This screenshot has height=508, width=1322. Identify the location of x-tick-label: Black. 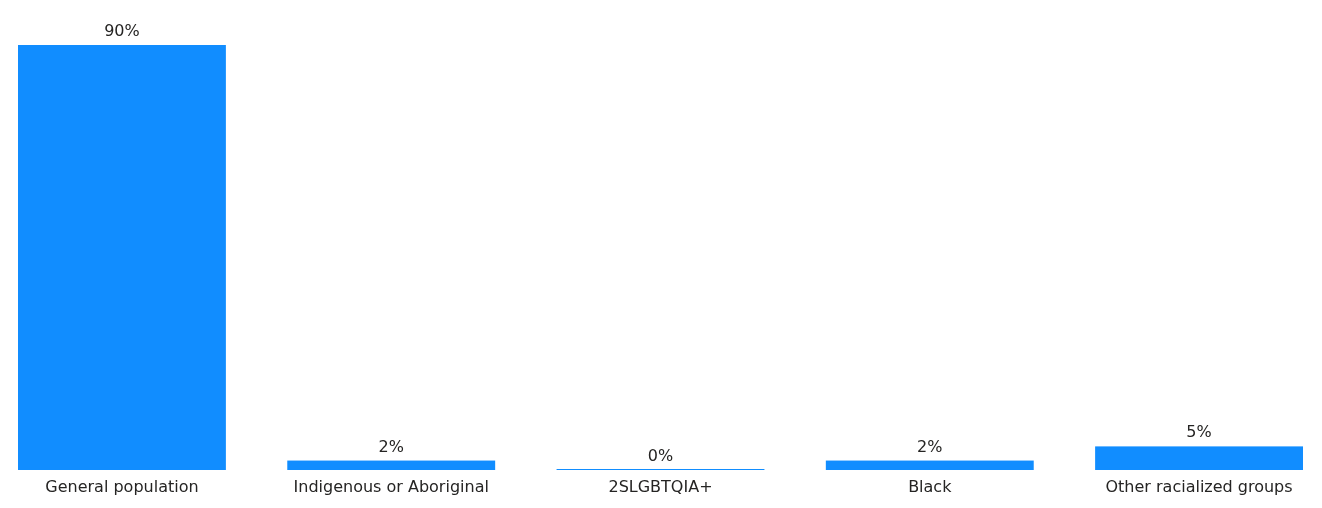
(930, 486).